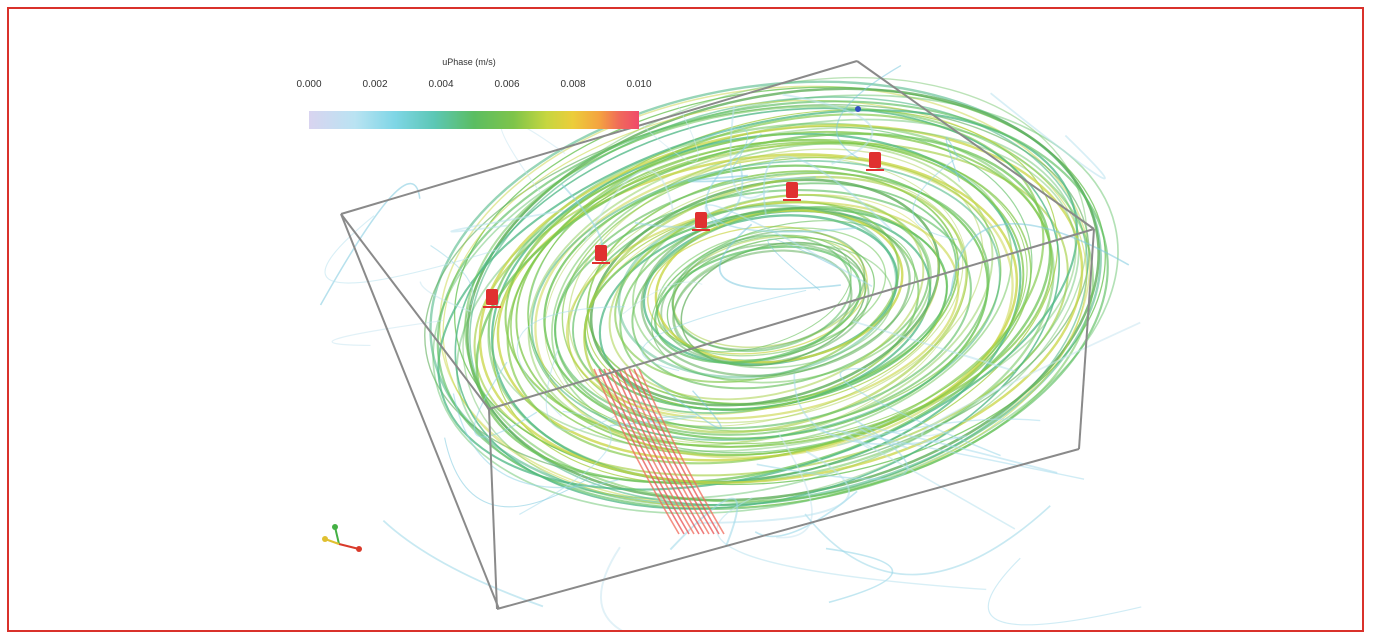 This screenshot has height=636, width=1375. I want to click on colorbar-title: uPhase (m/s), so click(469, 62).